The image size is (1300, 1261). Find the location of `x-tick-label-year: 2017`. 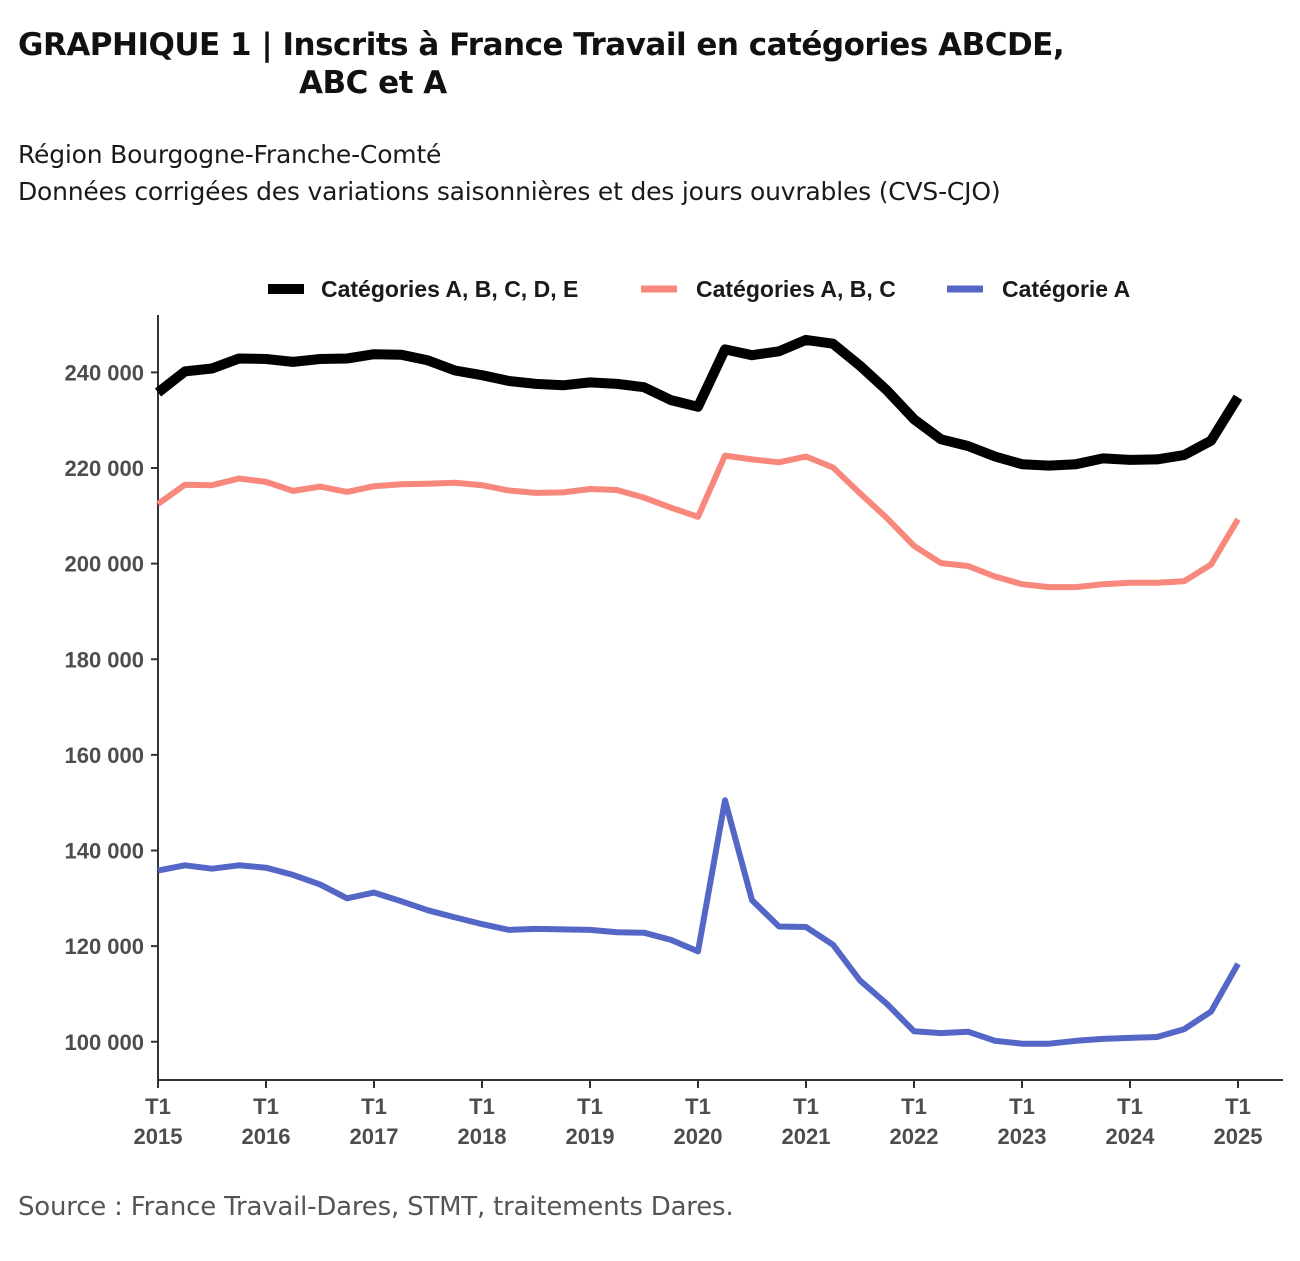

x-tick-label-year: 2017 is located at coordinates (374, 1136).